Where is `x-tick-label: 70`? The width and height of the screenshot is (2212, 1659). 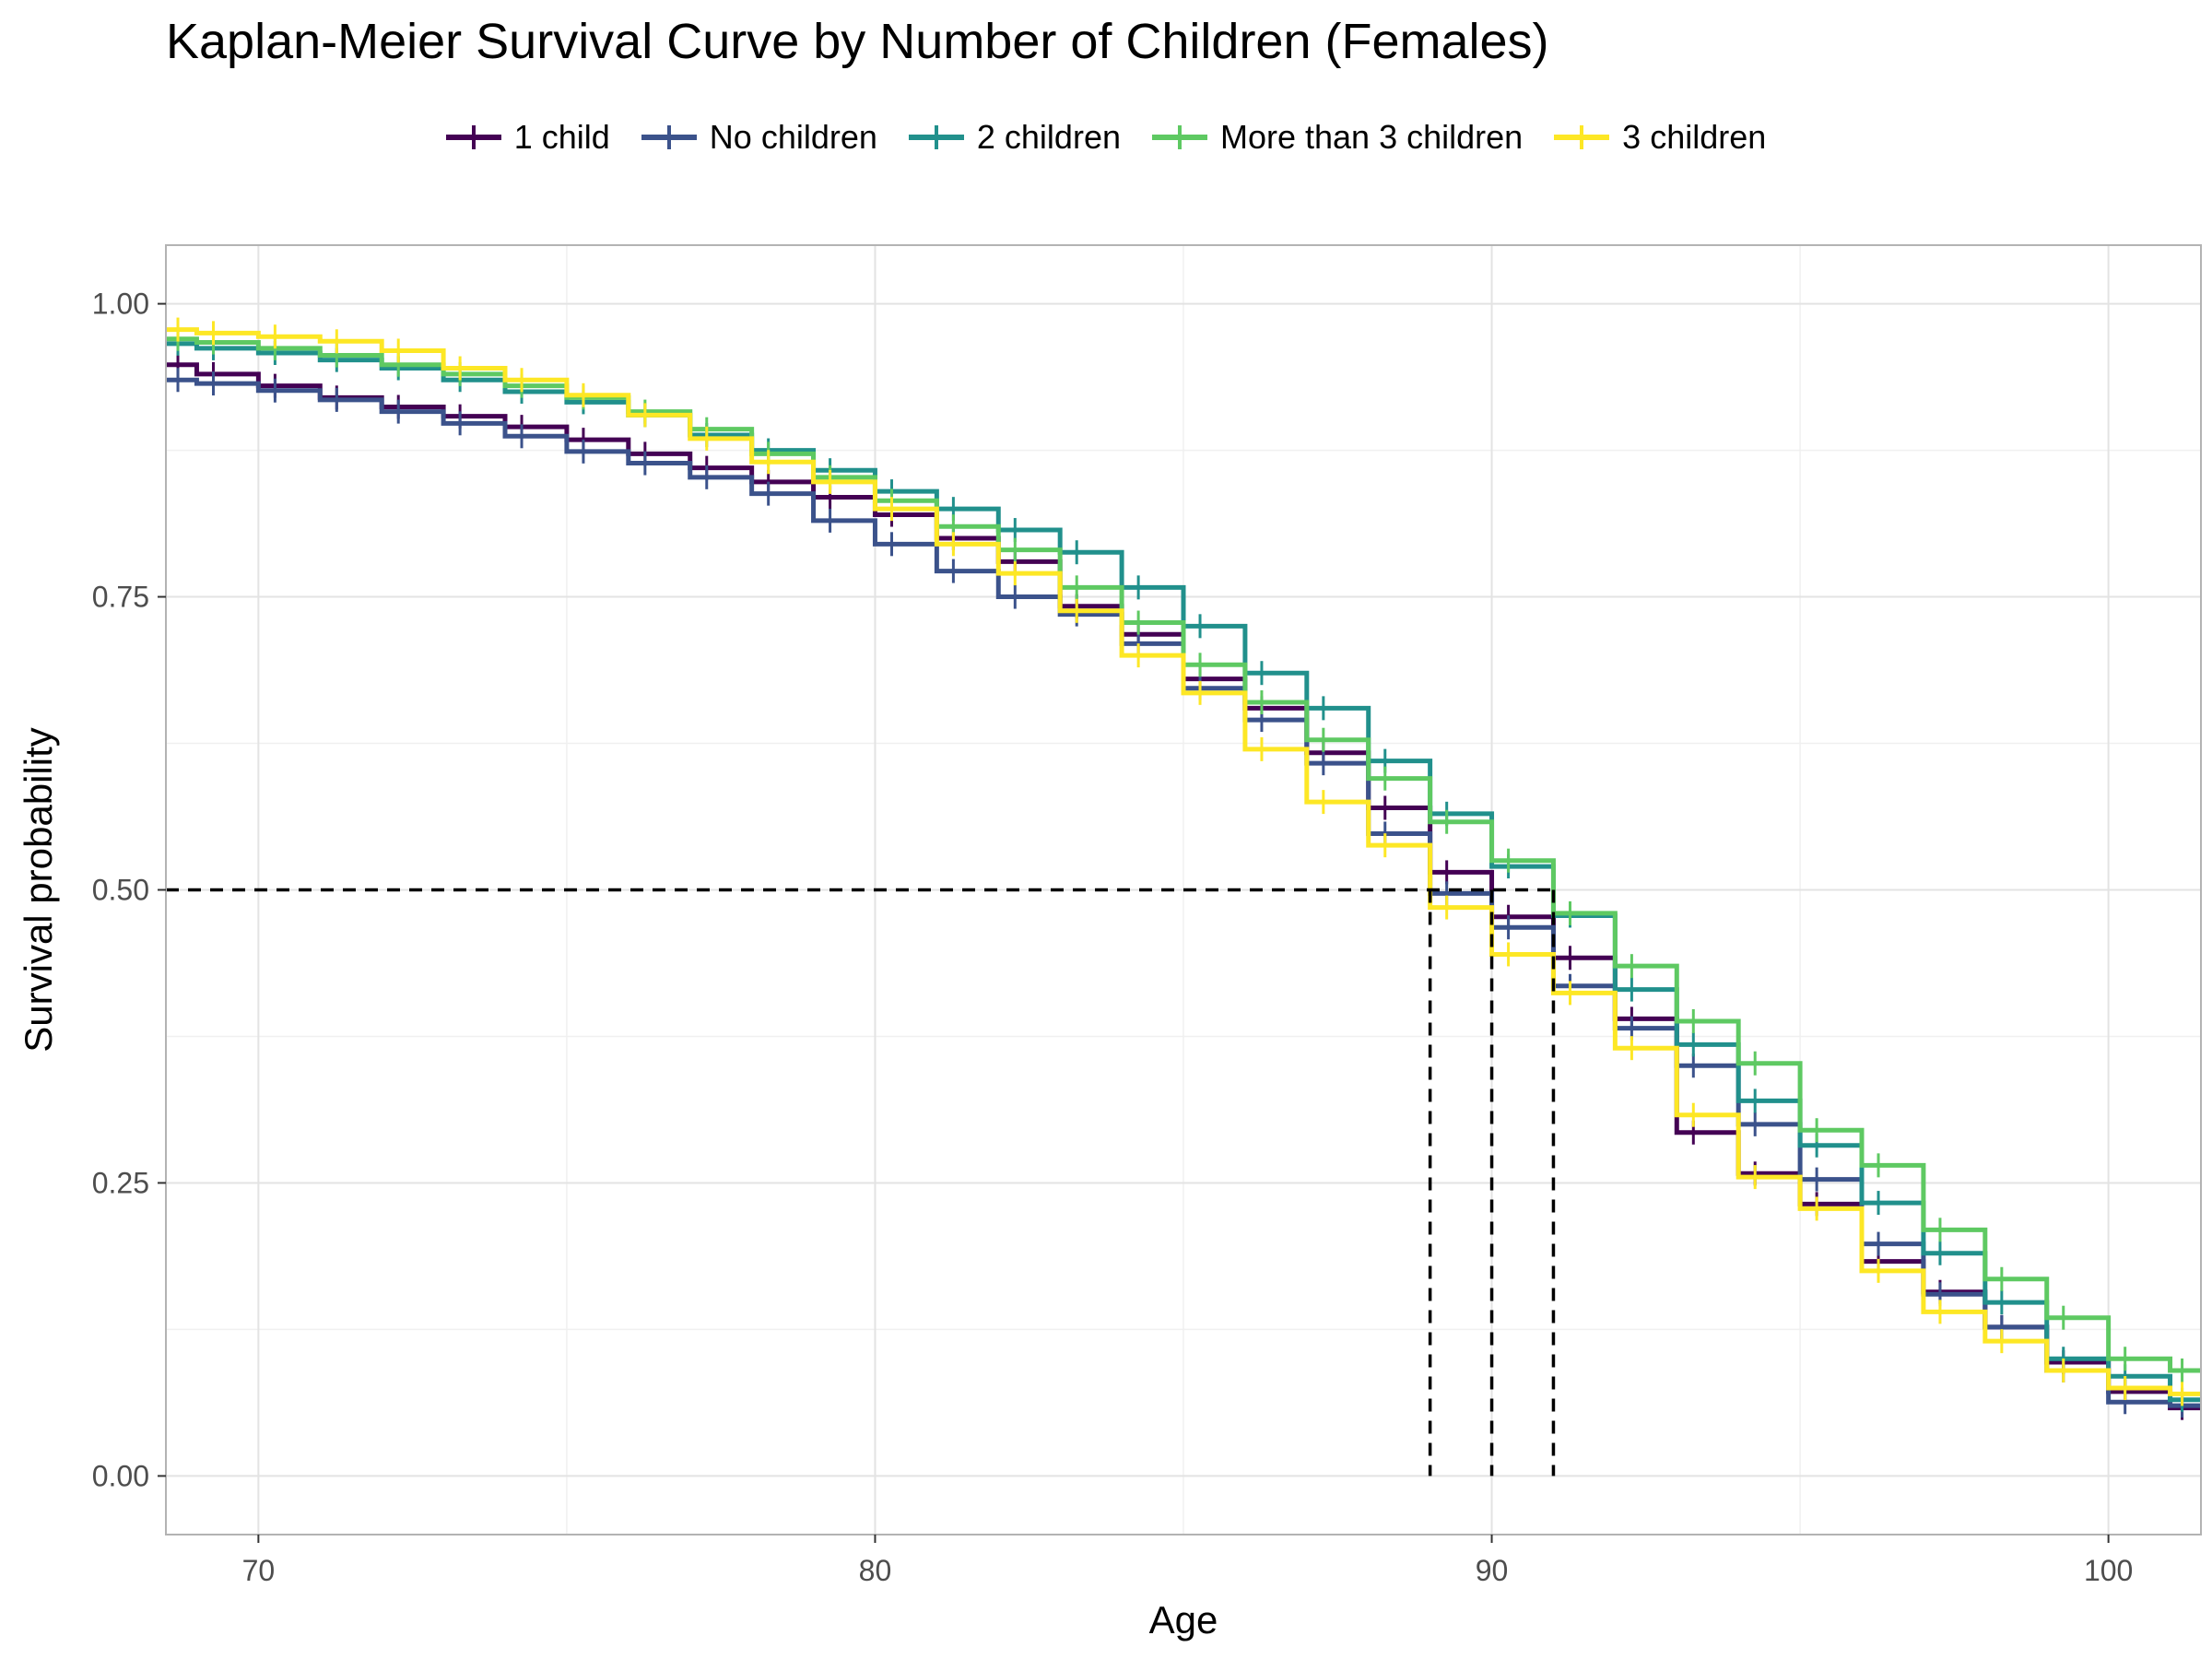
x-tick-label: 70 is located at coordinates (259, 1570).